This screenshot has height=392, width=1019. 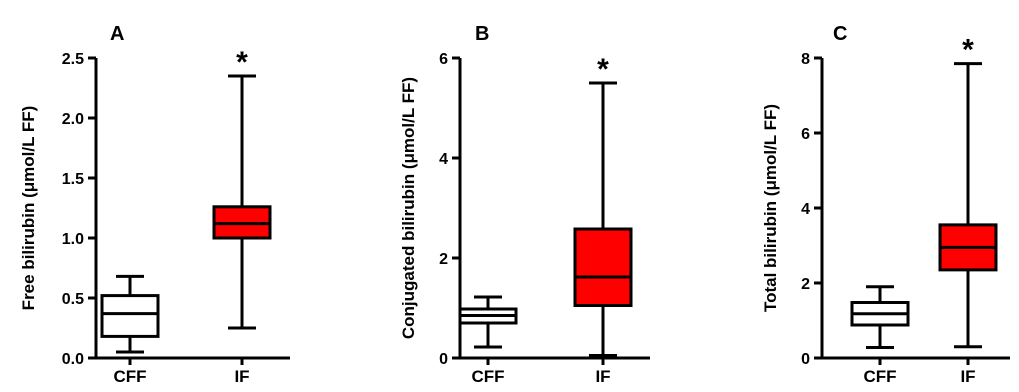 I want to click on panel-label: C, so click(x=840, y=34).